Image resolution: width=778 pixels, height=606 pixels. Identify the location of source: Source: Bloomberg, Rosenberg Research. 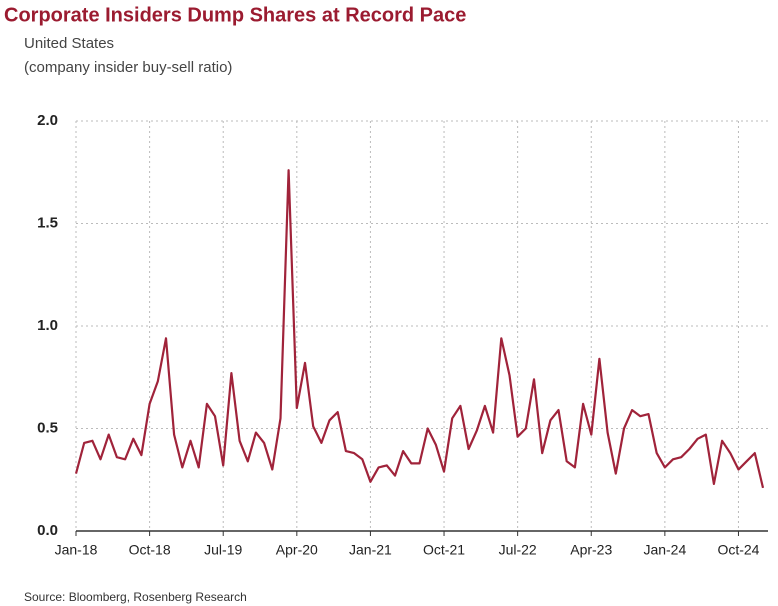
(135, 597).